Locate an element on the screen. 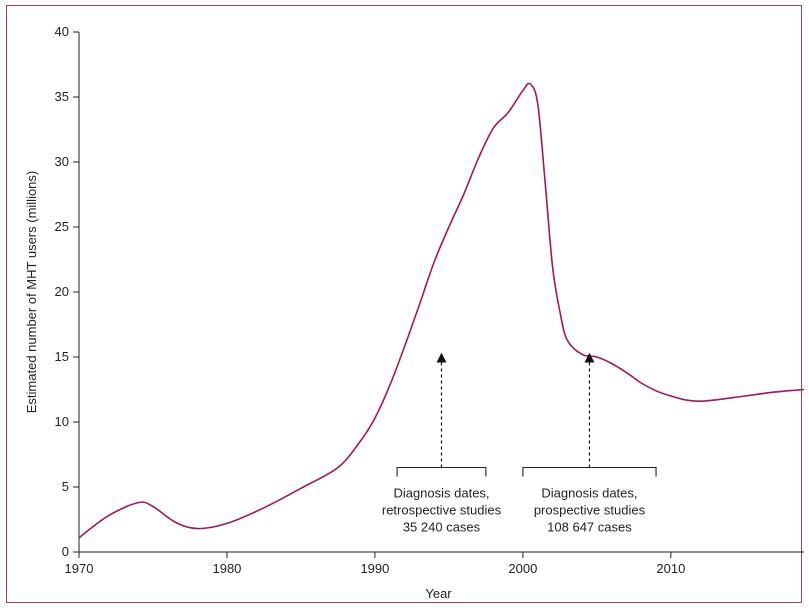 The width and height of the screenshot is (809, 608). x-tick-label: 2010 is located at coordinates (670, 568).